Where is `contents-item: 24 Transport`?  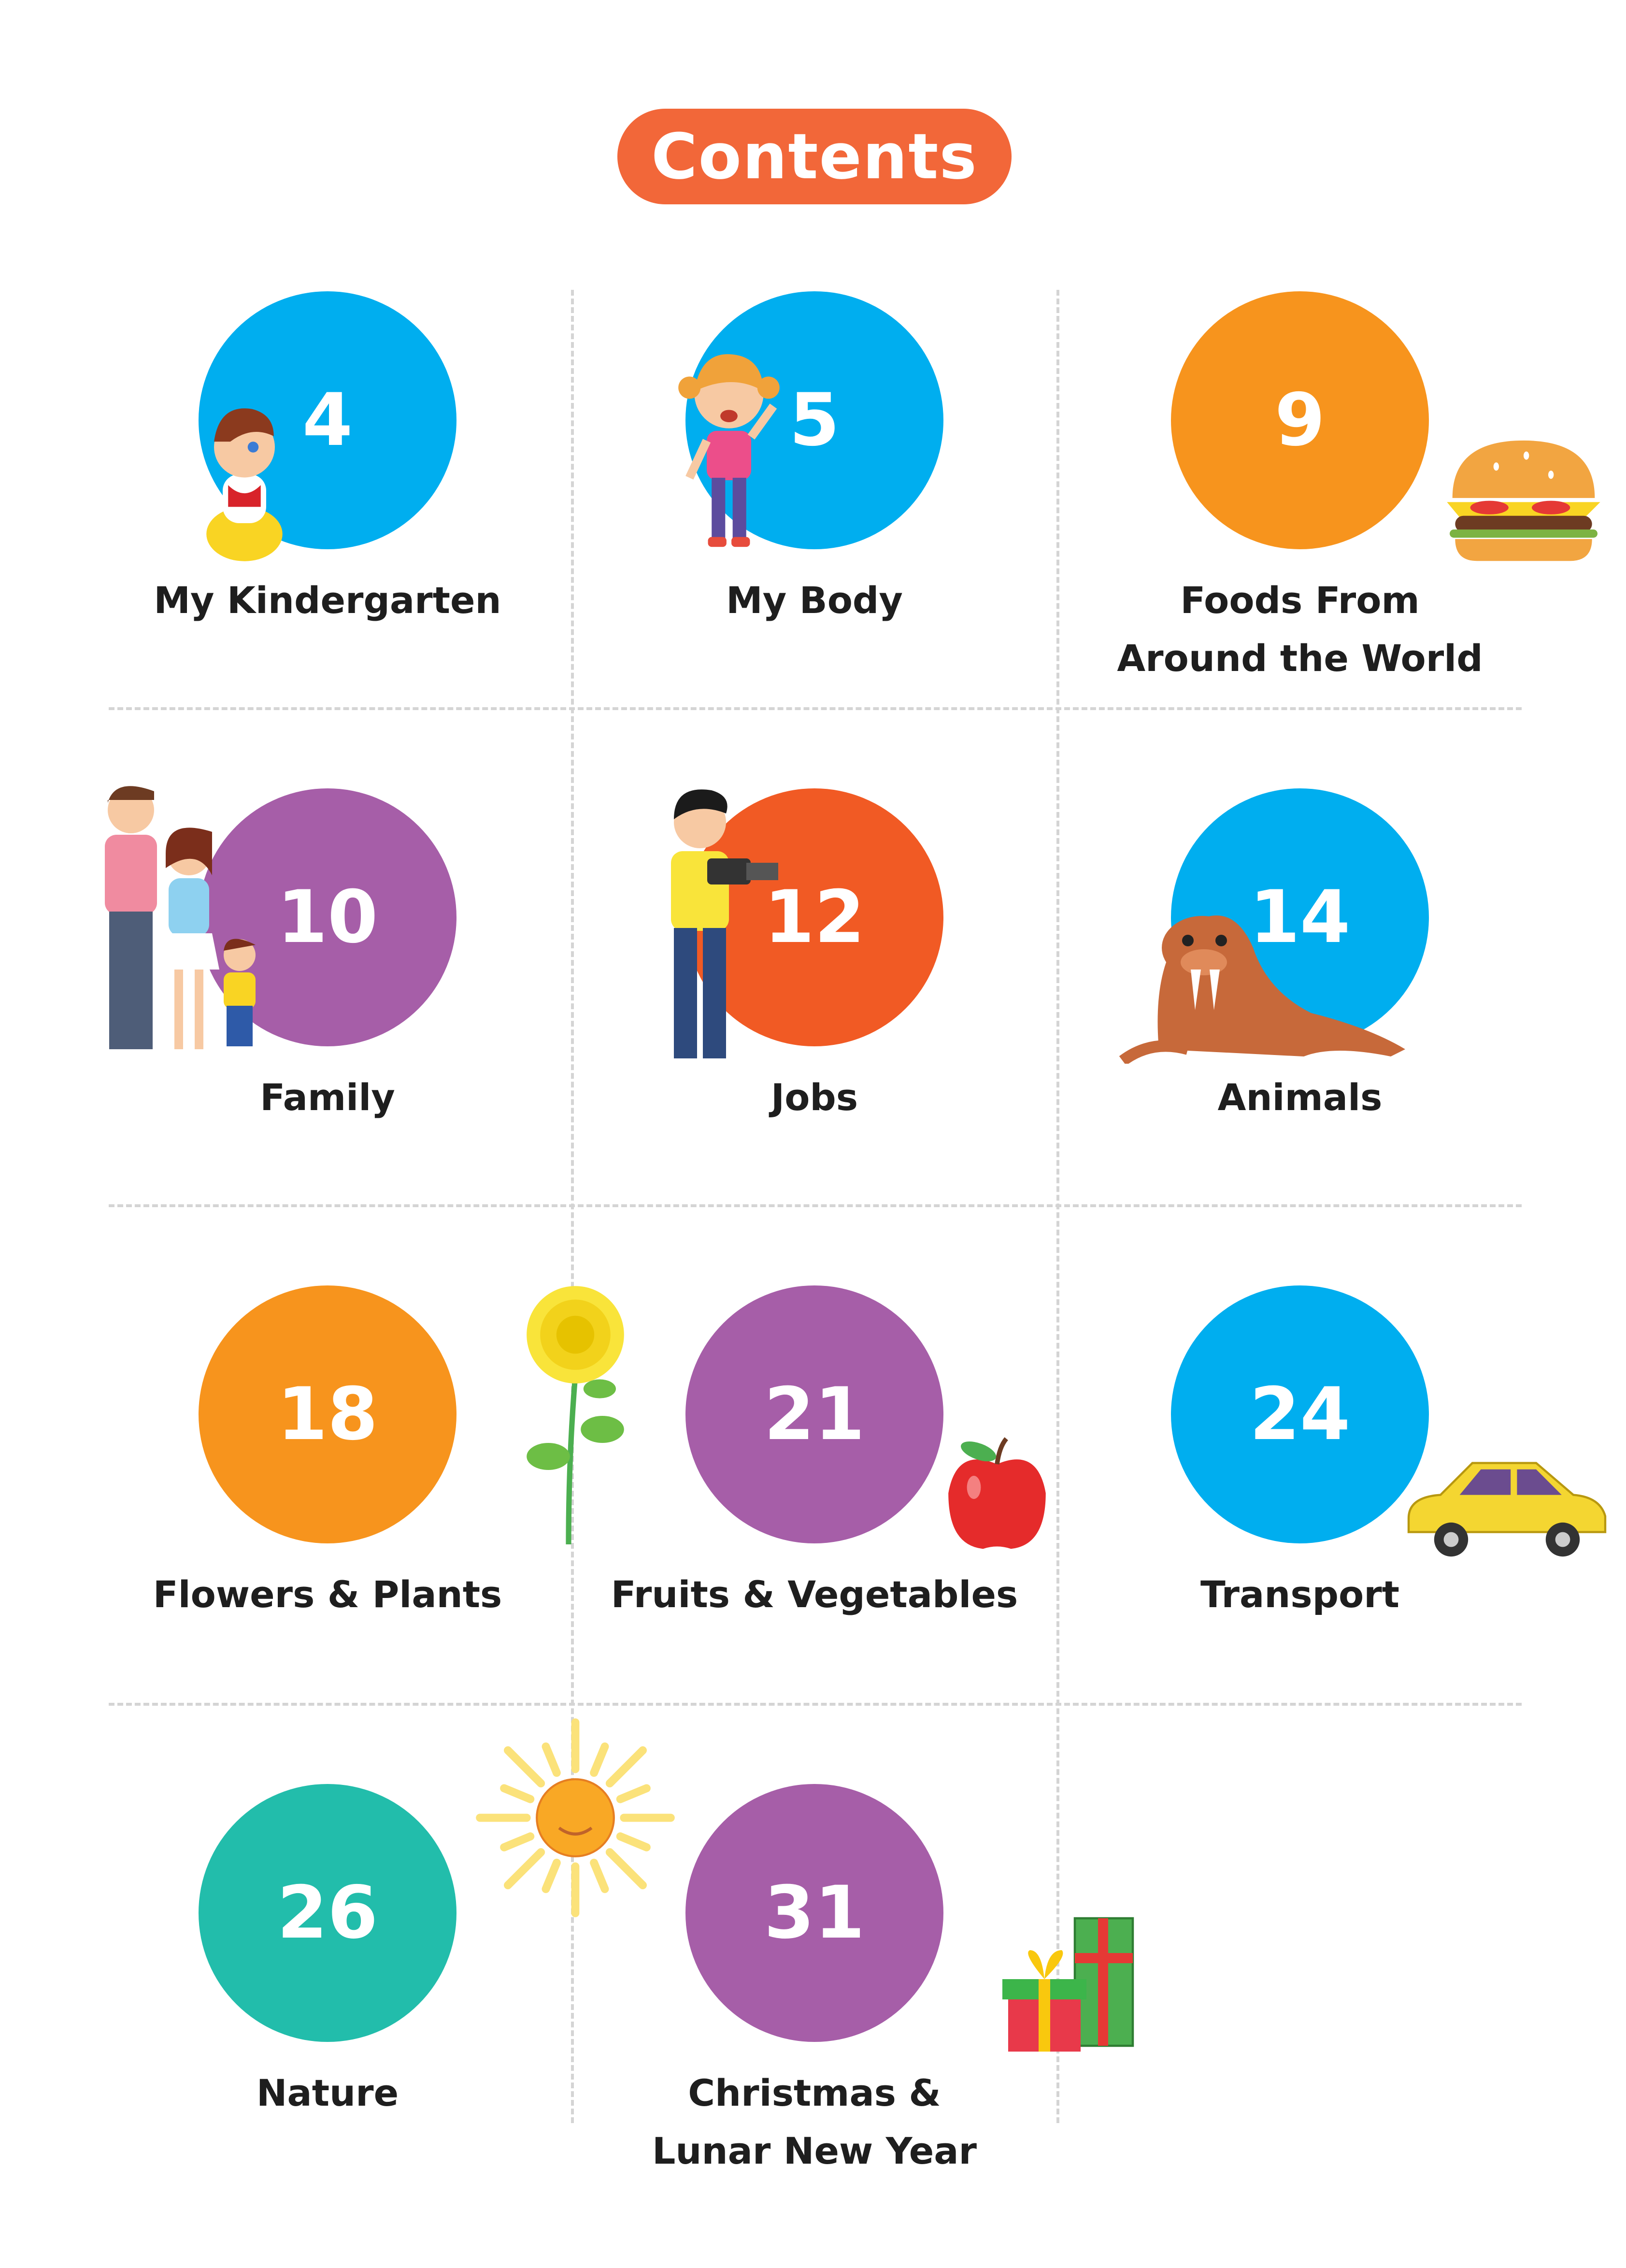 contents-item: 24 Transport is located at coordinates (1333, 1527).